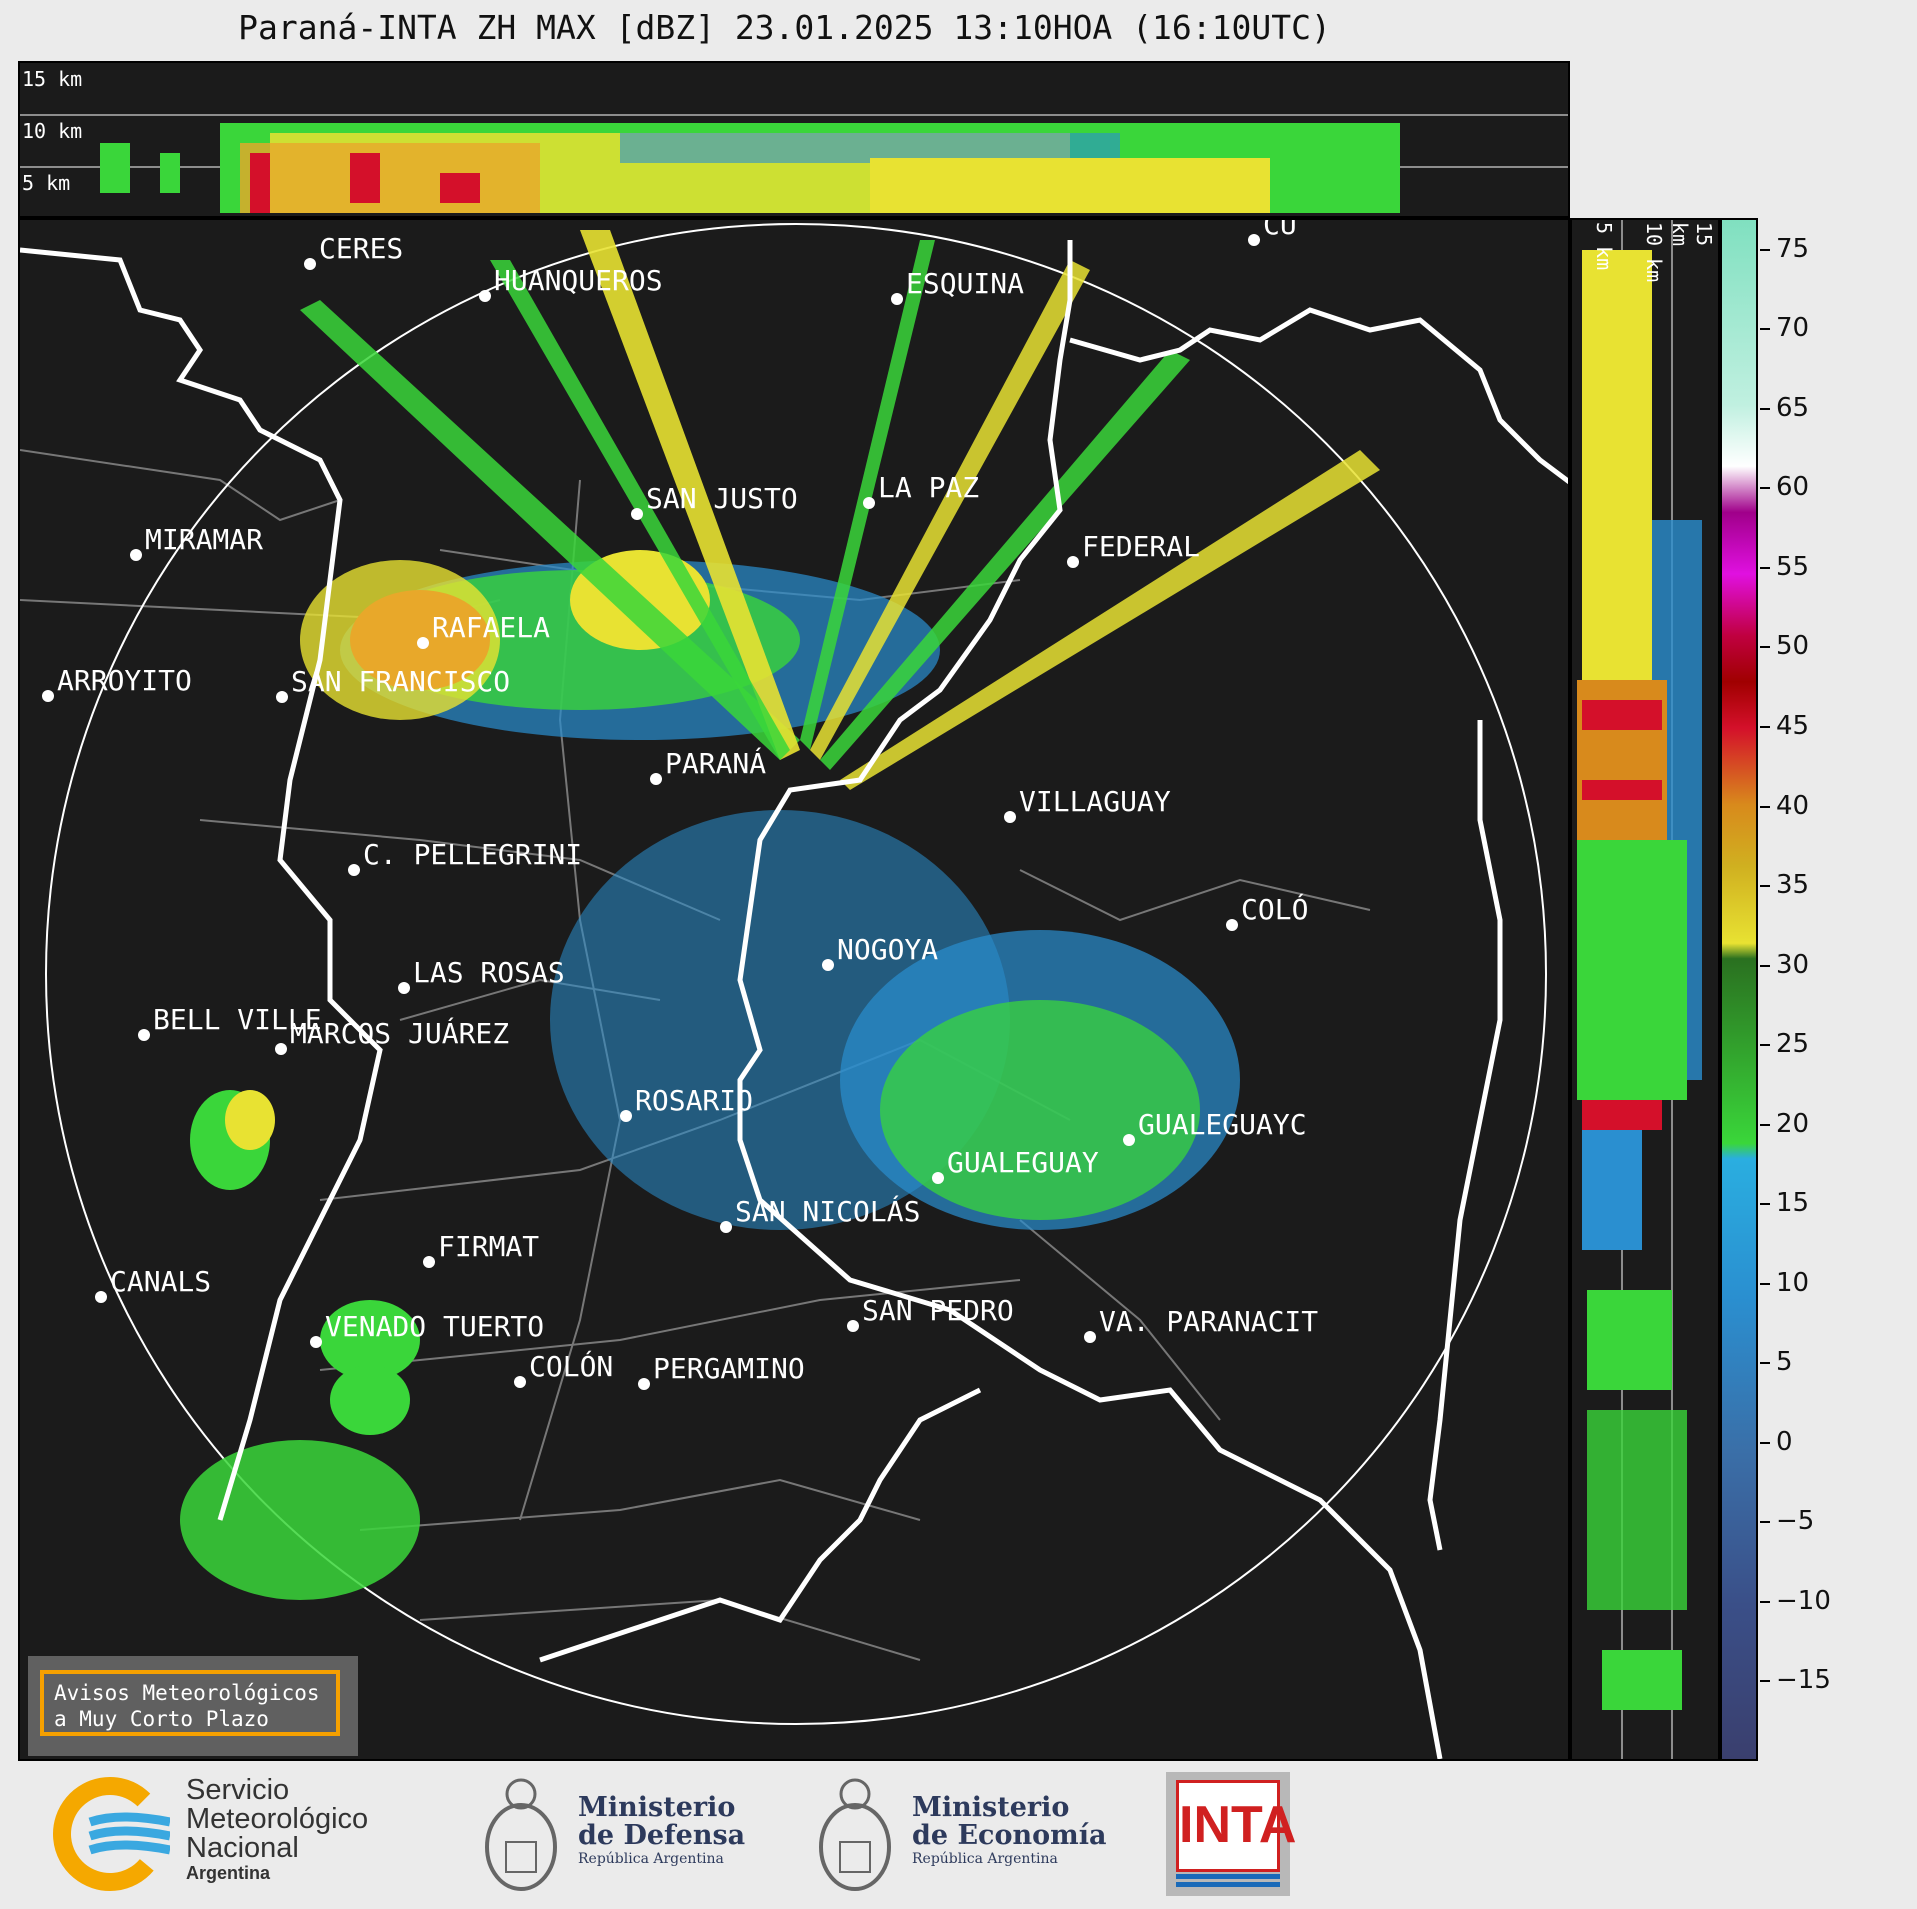  I want to click on city-label: NOGOYA, so click(887, 949).